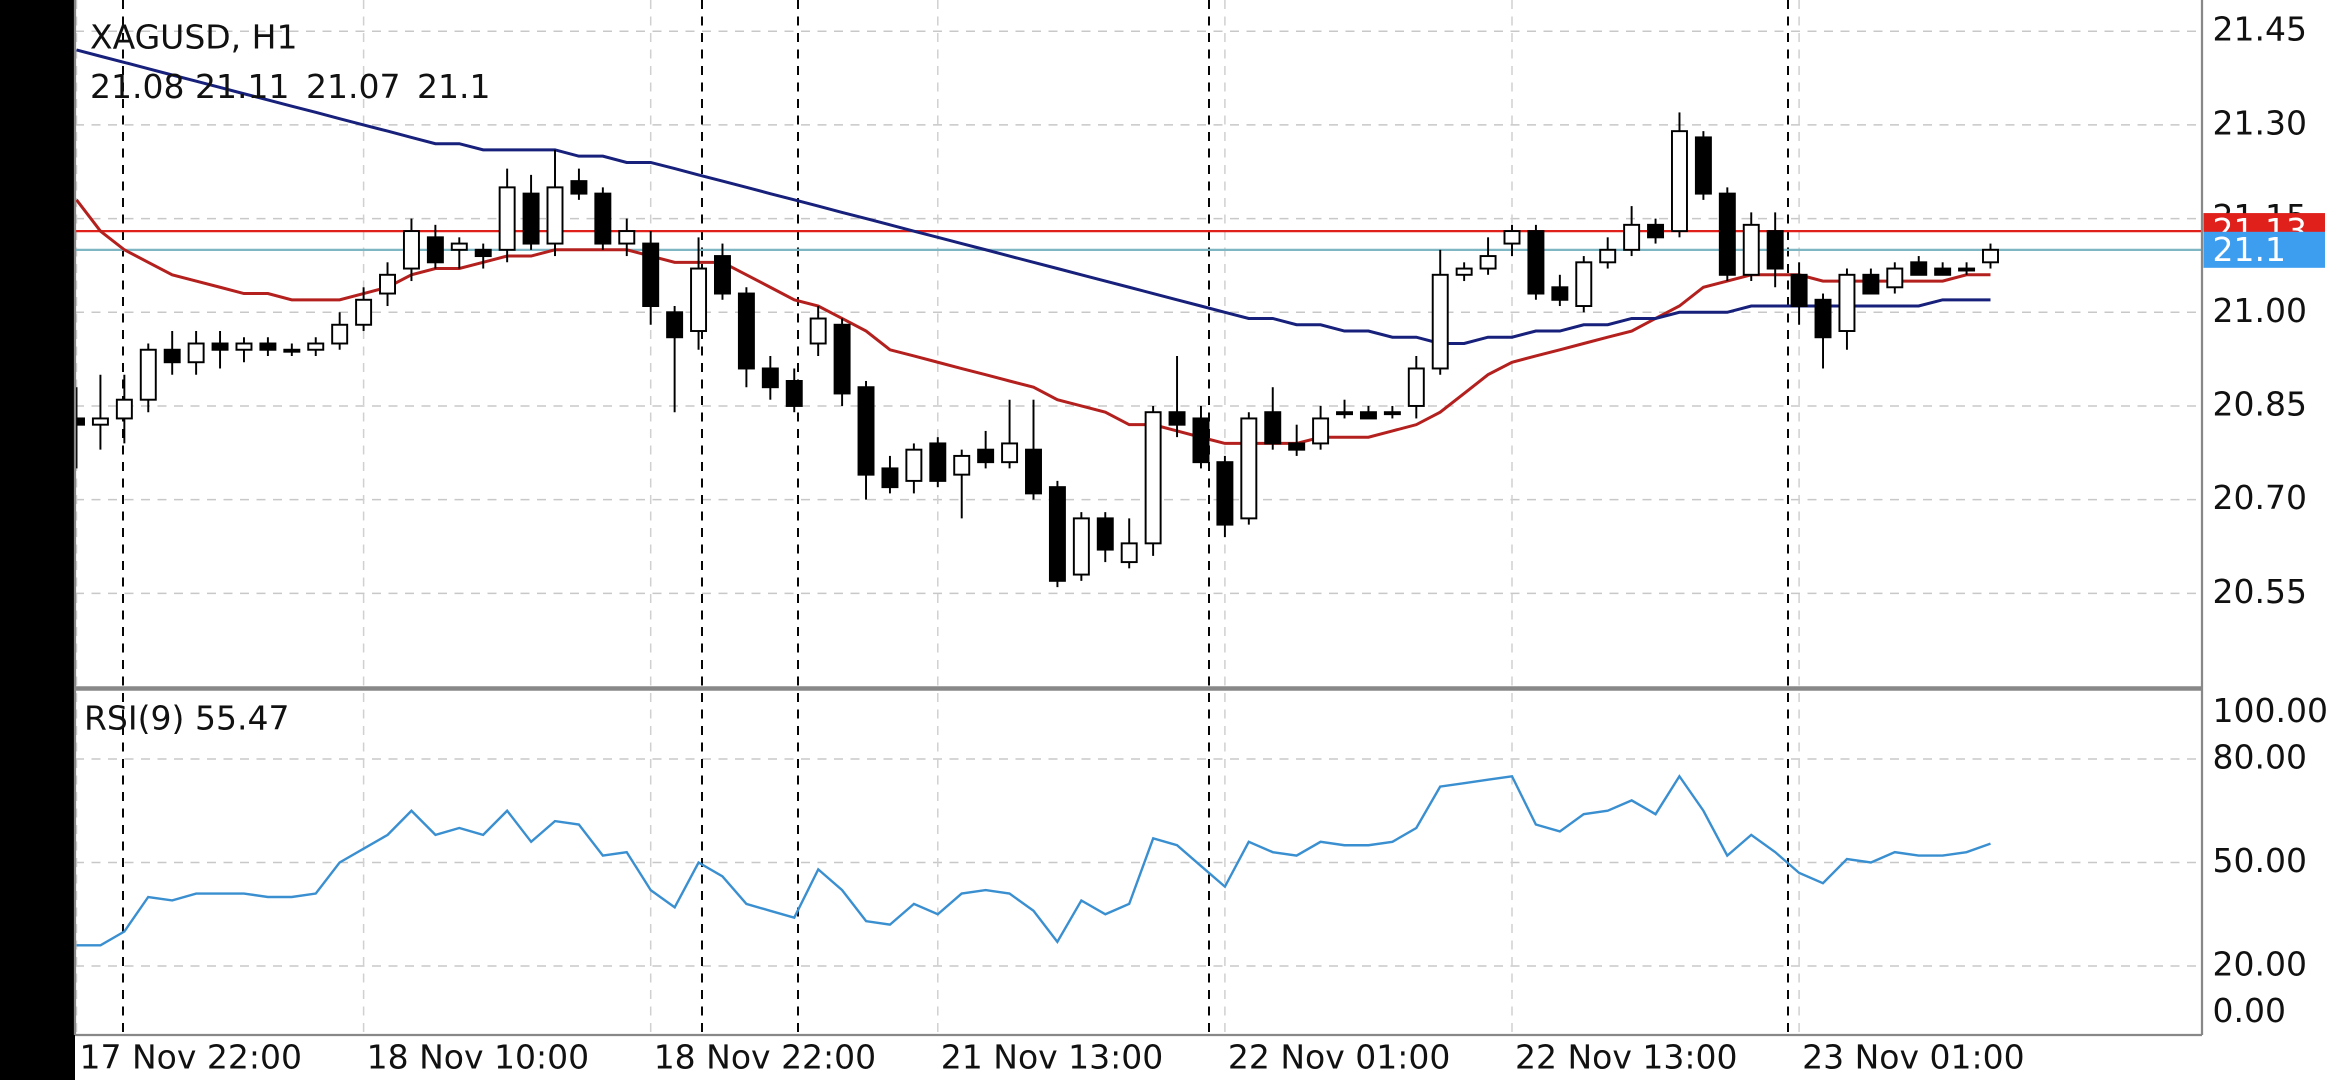 The width and height of the screenshot is (2340, 1080). What do you see at coordinates (1626, 1057) in the screenshot?
I see `x-tick-label: 22 Nov 13:00` at bounding box center [1626, 1057].